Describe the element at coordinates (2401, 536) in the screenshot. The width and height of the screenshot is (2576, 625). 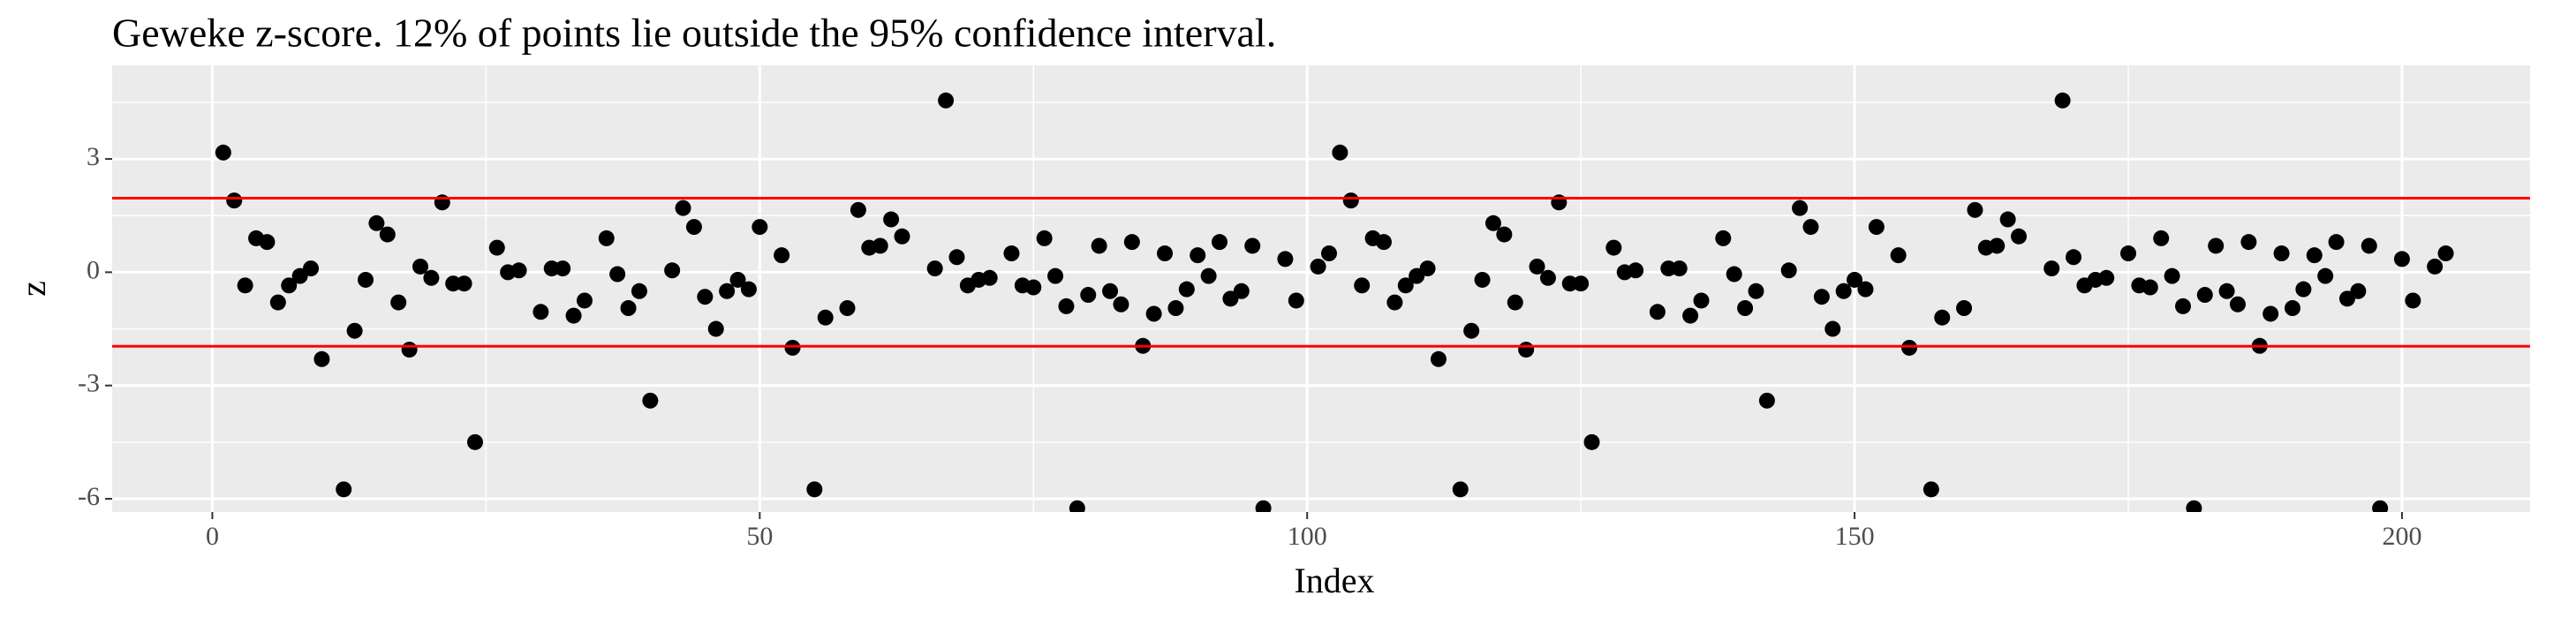
I see `x-tick-label: 200` at that location.